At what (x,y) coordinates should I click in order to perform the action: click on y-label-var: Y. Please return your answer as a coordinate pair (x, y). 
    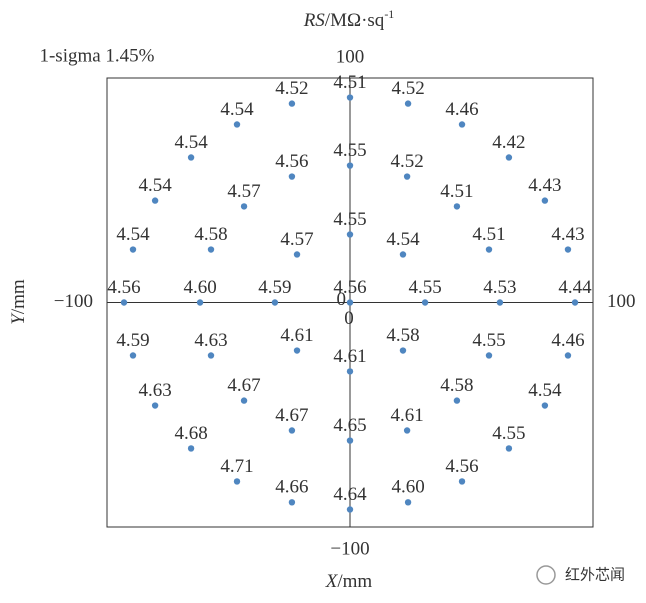
    Looking at the image, I should click on (18, 318).